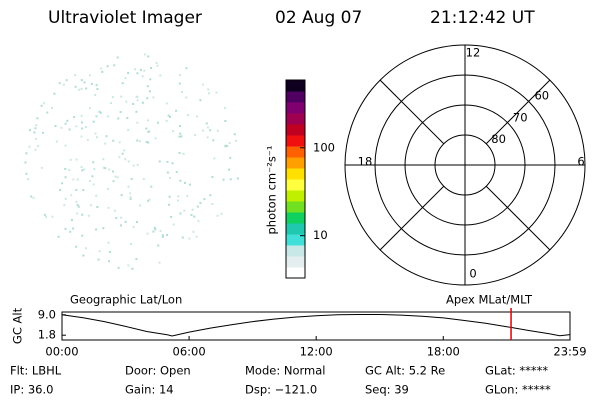 This screenshot has width=600, height=400. What do you see at coordinates (47, 335) in the screenshot?
I see `y-tick-label: 1.8` at bounding box center [47, 335].